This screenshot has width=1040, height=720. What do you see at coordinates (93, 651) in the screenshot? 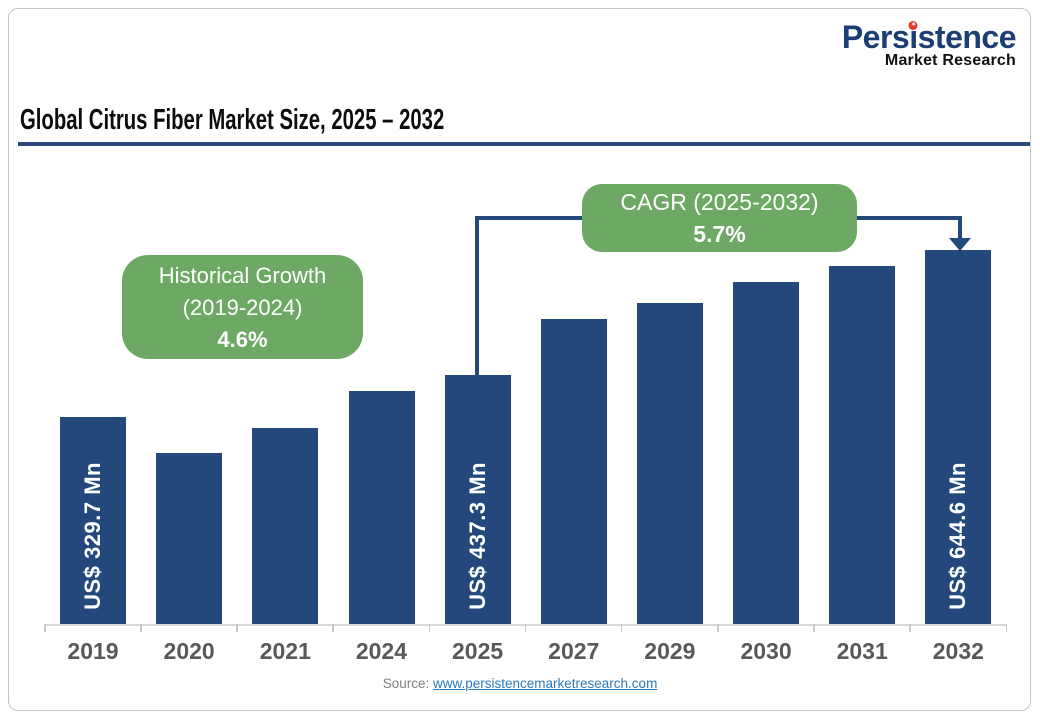
I see `x-axis-label-2019: 2019` at bounding box center [93, 651].